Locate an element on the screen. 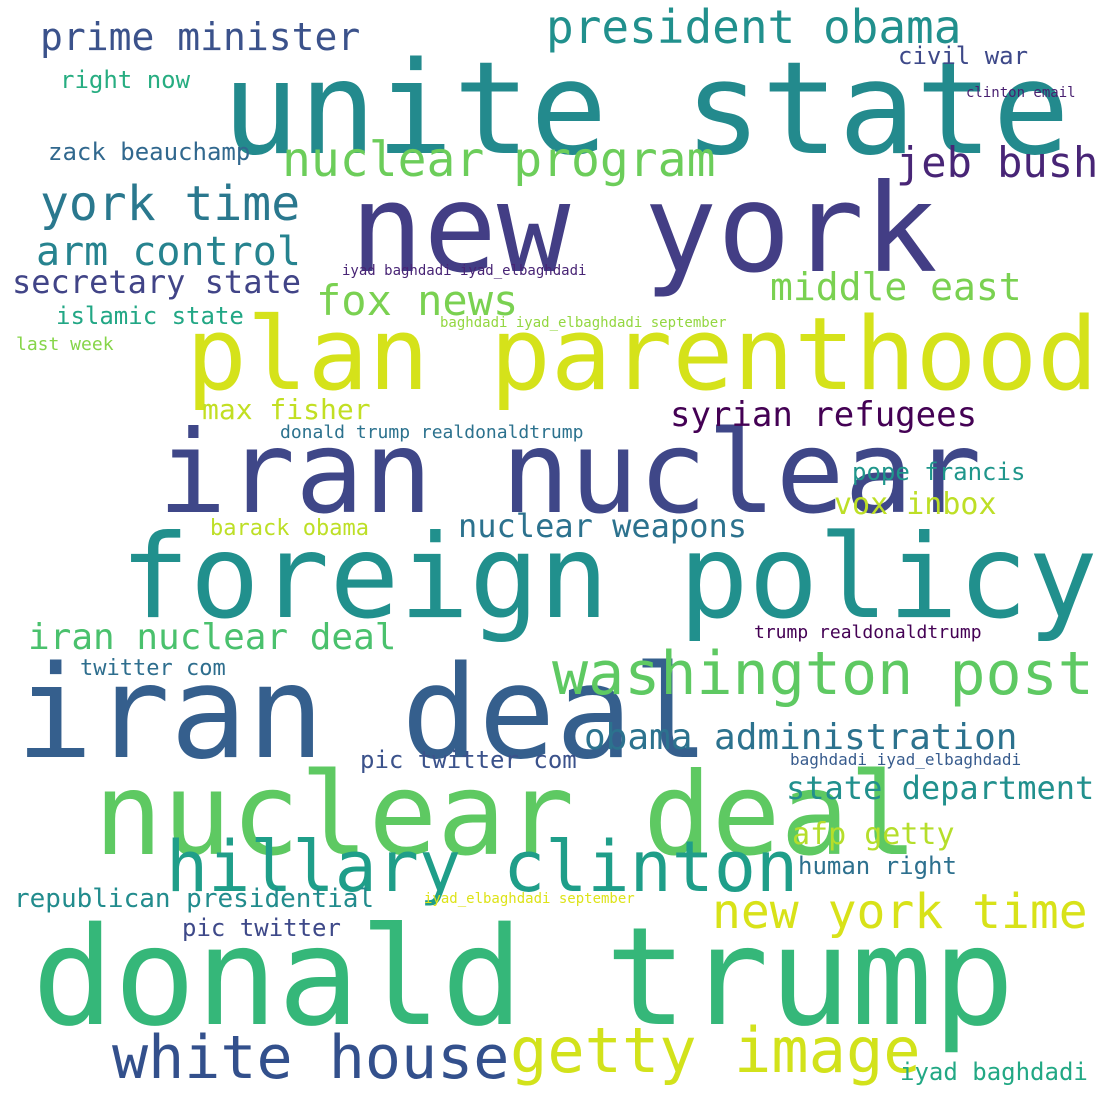 The width and height of the screenshot is (1101, 1101). word-plan-parenthood: plan parenthood is located at coordinates (642, 354).